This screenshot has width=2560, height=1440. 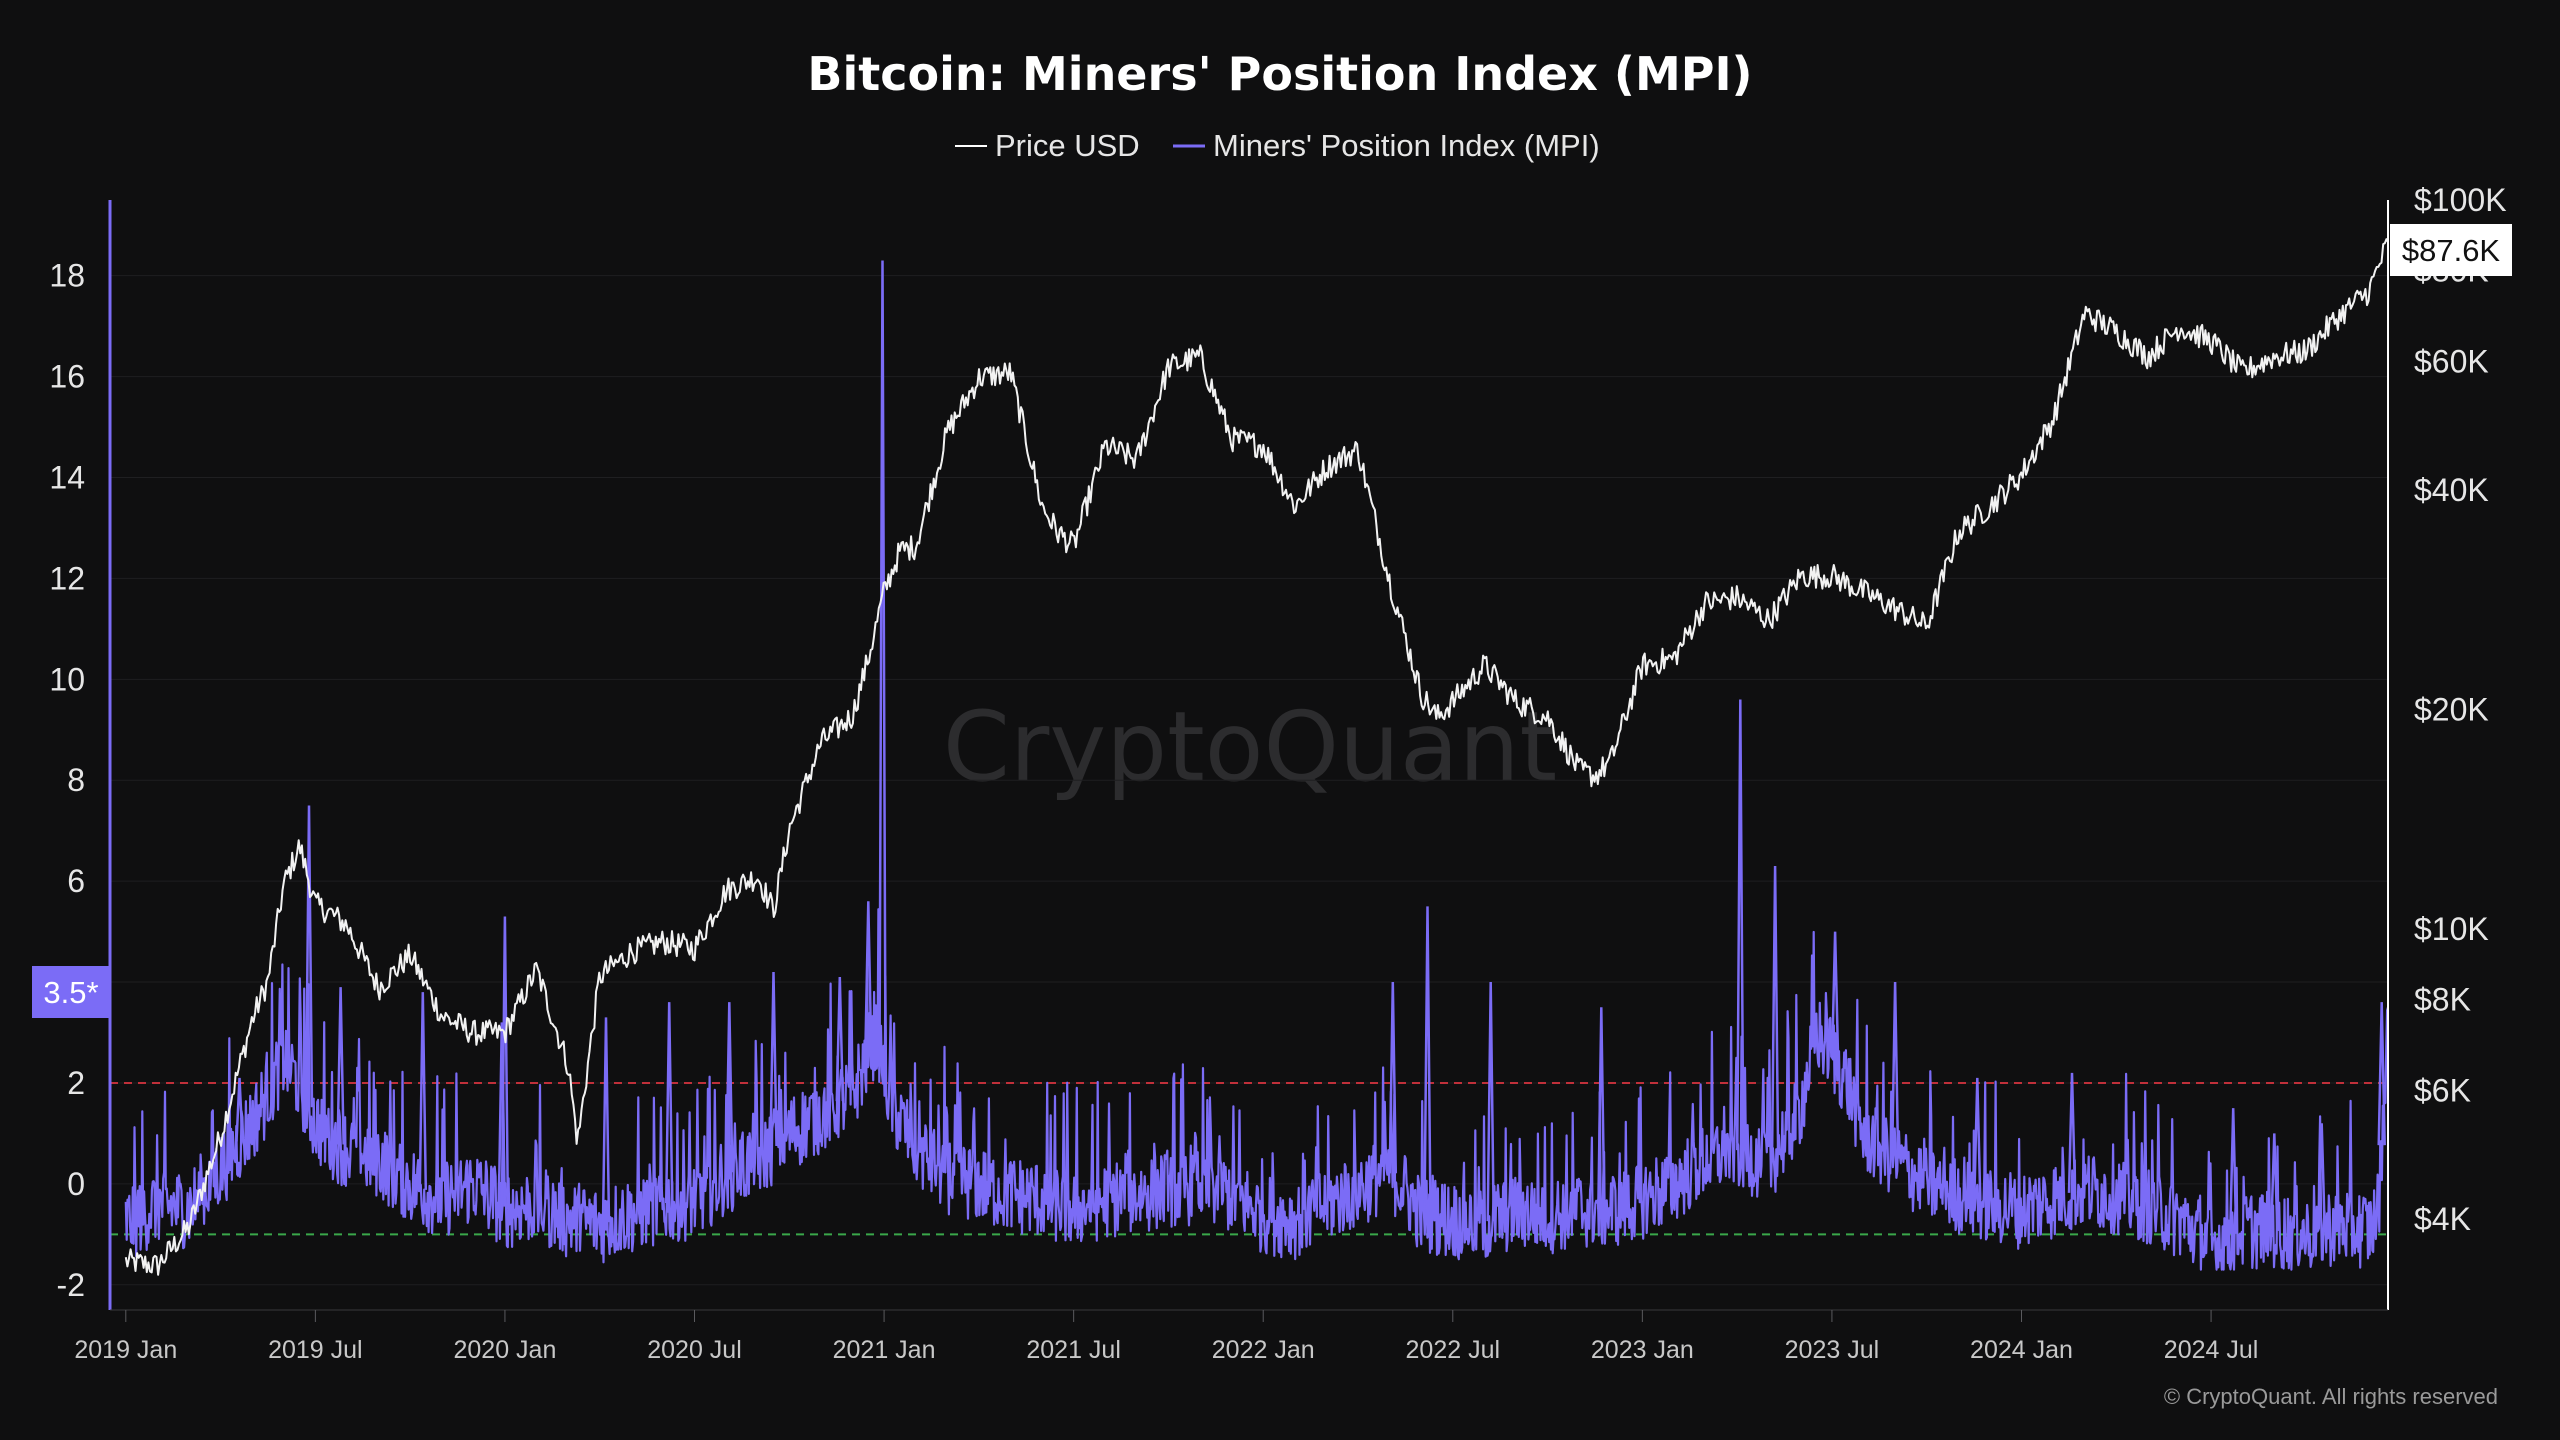 I want to click on copyright-note: © CryptoQuant. All rights reserved, so click(x=2331, y=1396).